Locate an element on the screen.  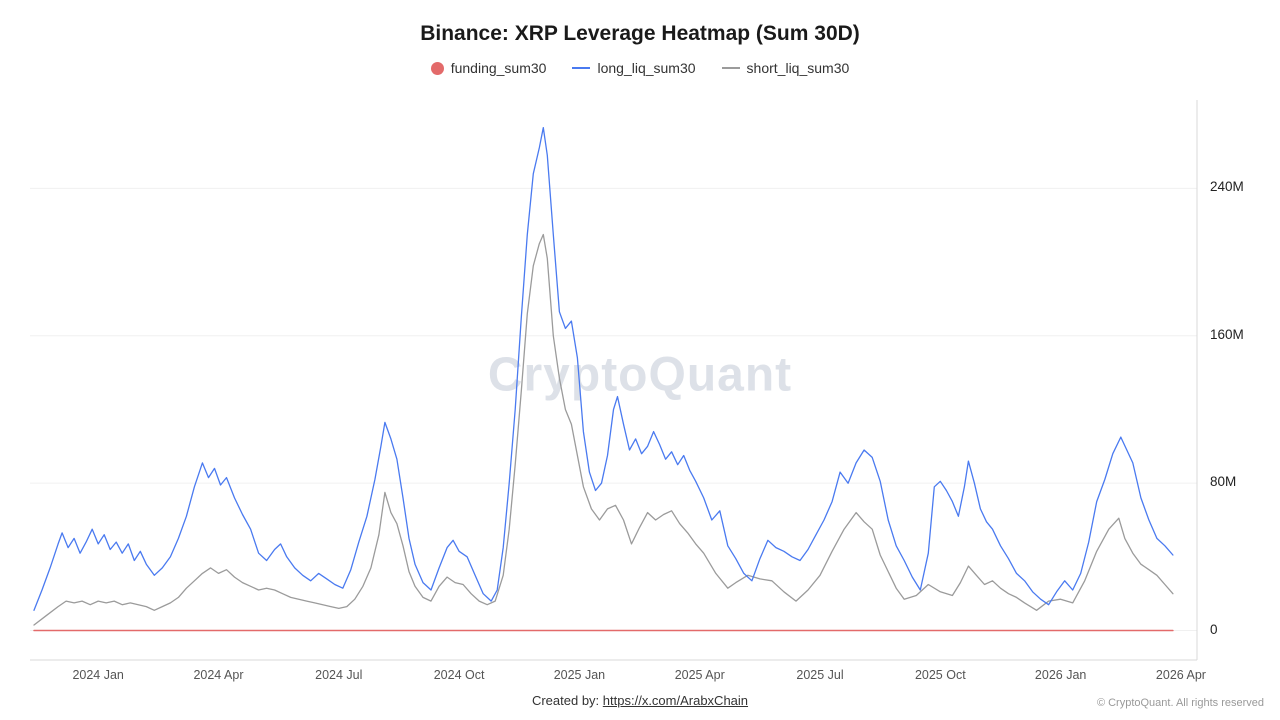
legend-item-short-liq-sum30: short_liq_sum30 is located at coordinates (785, 68).